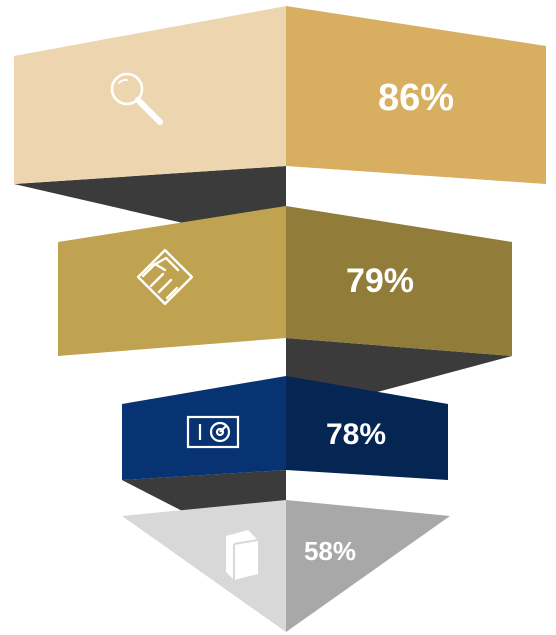  Describe the element at coordinates (399, 366) in the screenshot. I see `stage-2-shadow` at that location.